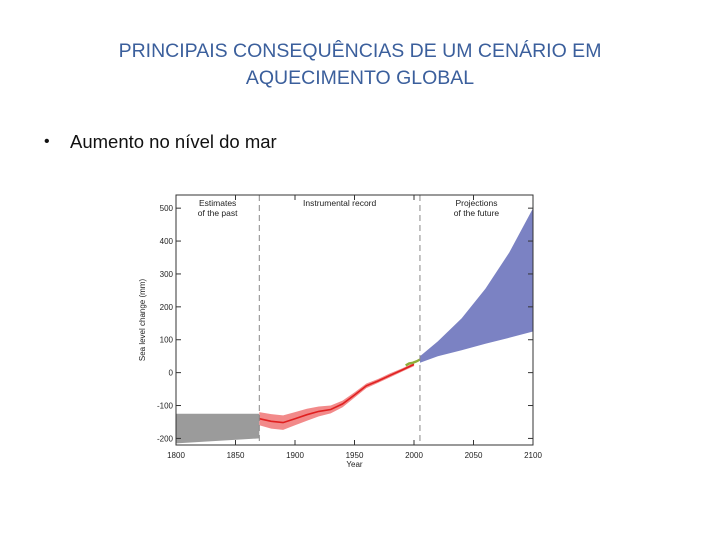  I want to click on panel-label-1-line-1: Estimates, so click(217, 203).